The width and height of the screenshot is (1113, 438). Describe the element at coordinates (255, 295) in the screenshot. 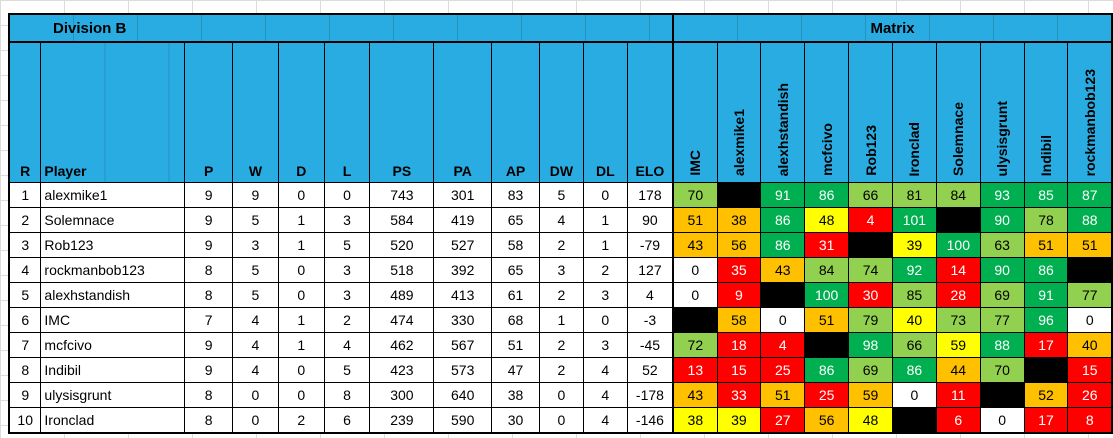

I see `league-cell-w: 5` at that location.